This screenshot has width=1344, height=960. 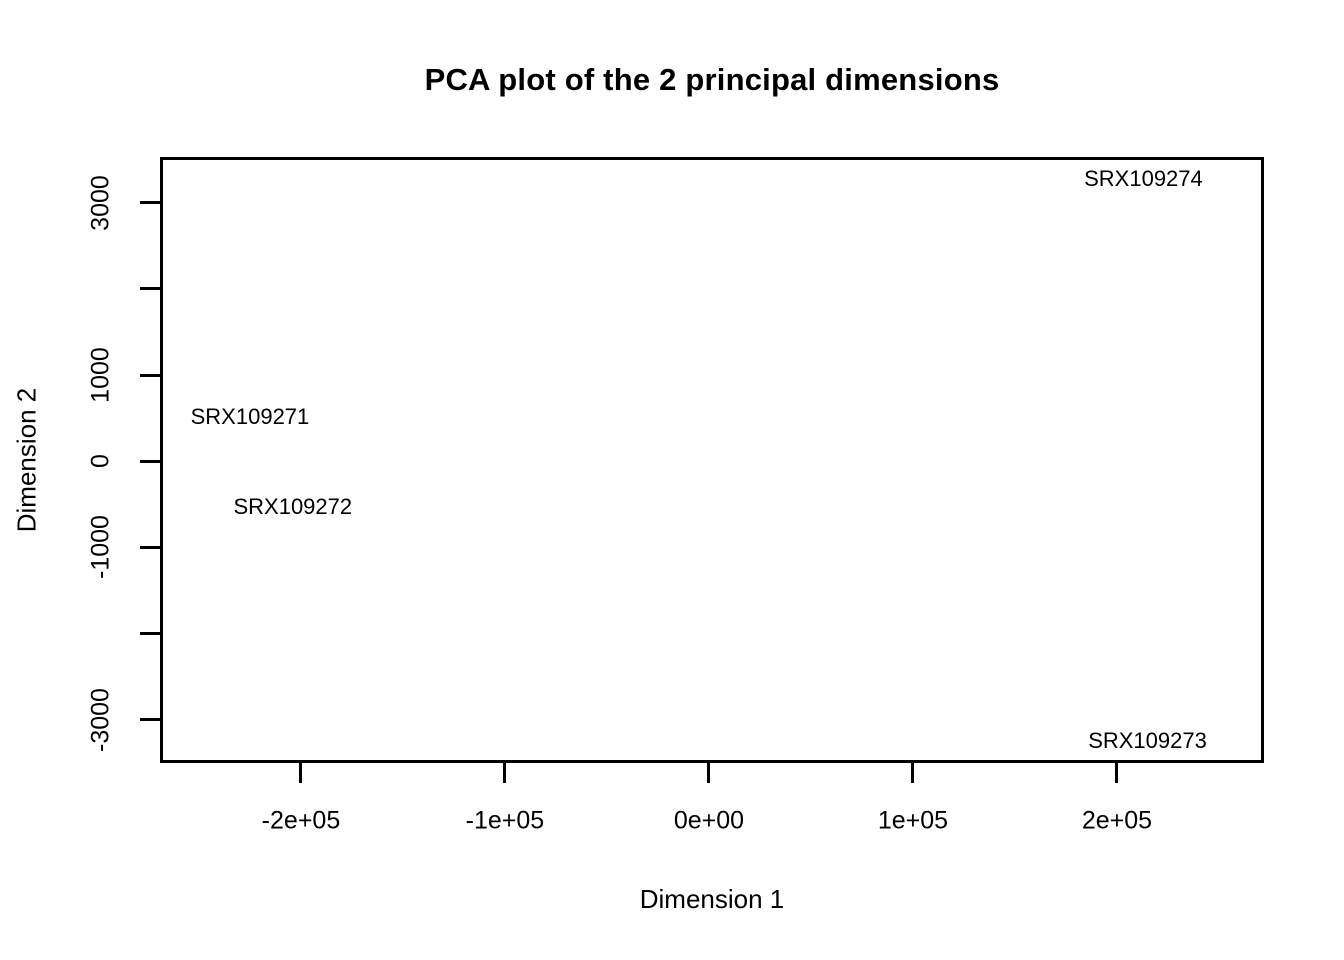 What do you see at coordinates (293, 506) in the screenshot?
I see `sample-label: SRX109272` at bounding box center [293, 506].